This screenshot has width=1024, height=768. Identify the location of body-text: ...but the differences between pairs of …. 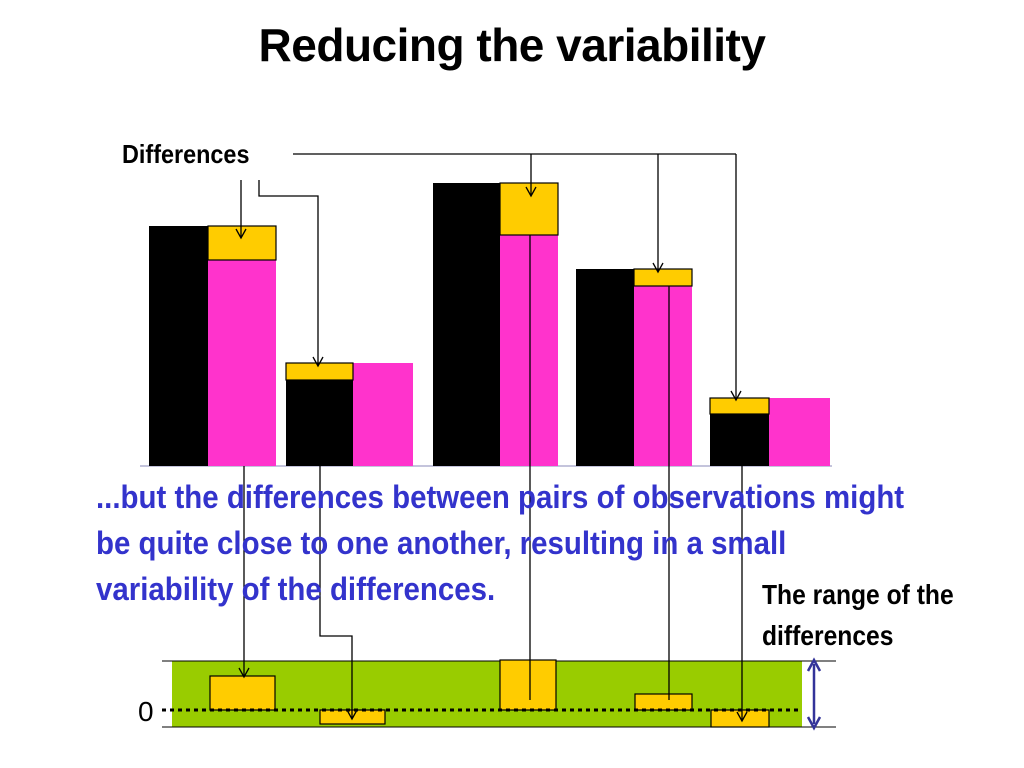
(500, 543).